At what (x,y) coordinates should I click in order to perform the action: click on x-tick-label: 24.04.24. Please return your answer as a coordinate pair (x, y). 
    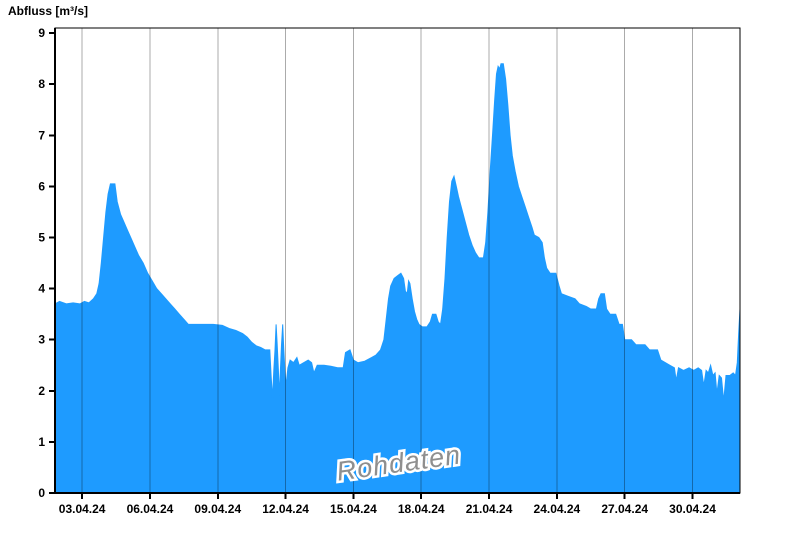
    Looking at the image, I should click on (557, 509).